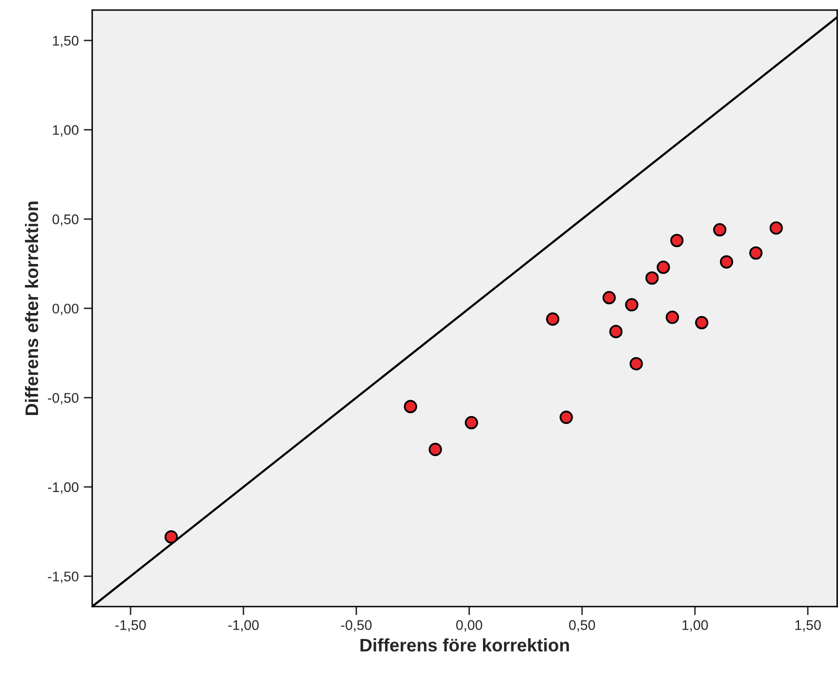 The width and height of the screenshot is (838, 674). I want to click on x-tick-label: 0,50, so click(582, 626).